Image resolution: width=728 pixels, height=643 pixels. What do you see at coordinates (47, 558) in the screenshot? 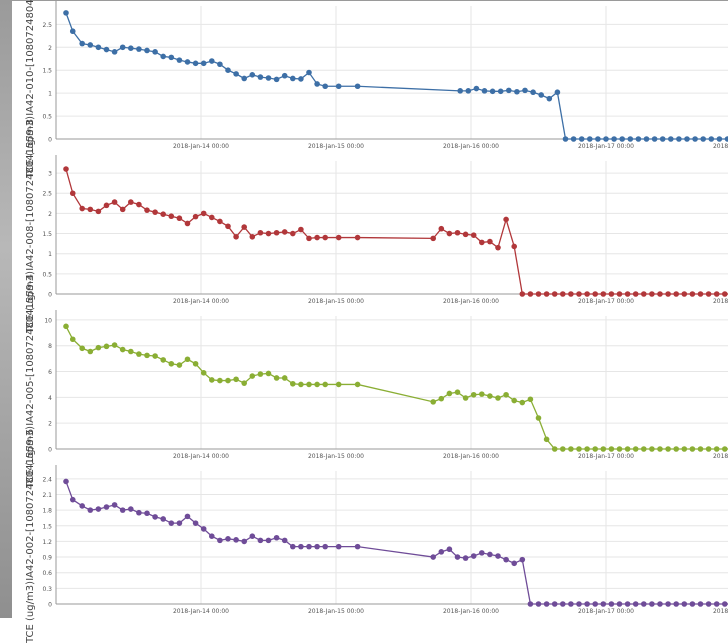
I see `y-tick-label: 0.9` at bounding box center [47, 558].